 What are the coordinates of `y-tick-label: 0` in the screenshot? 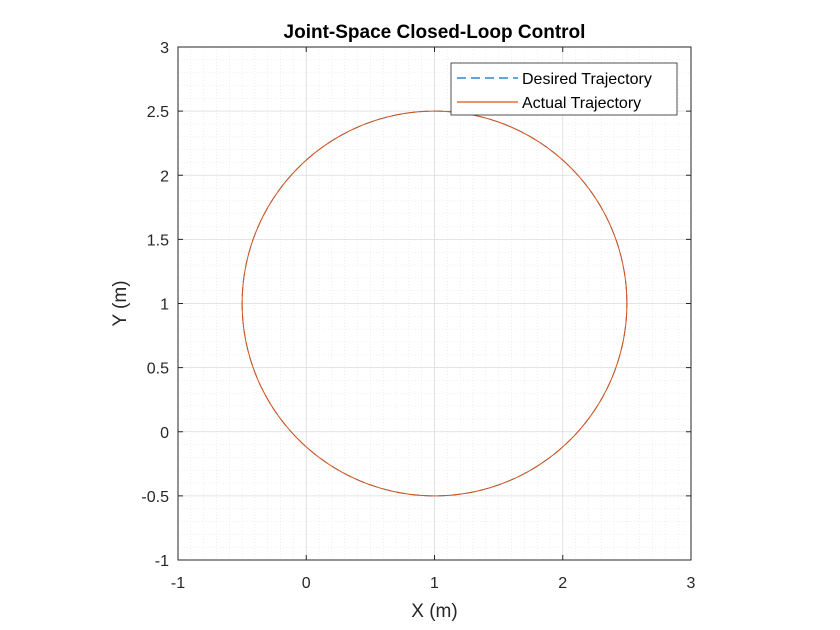 It's located at (164, 433).